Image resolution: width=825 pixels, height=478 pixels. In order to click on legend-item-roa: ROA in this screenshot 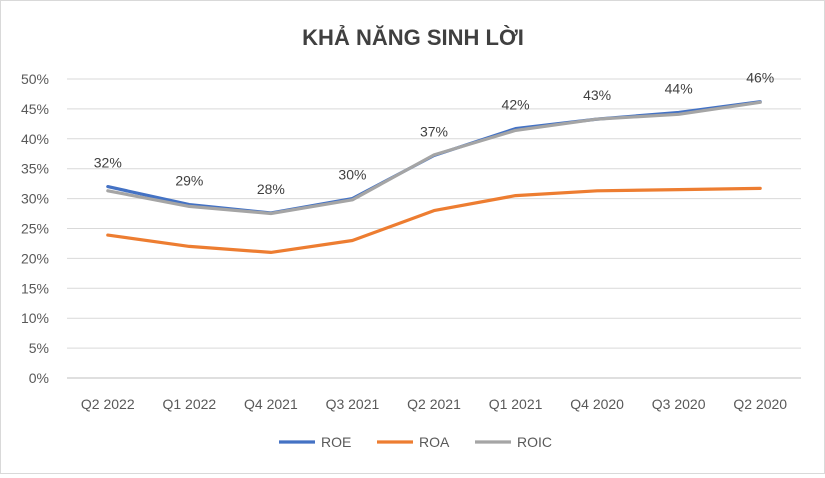, I will do `click(413, 442)`.